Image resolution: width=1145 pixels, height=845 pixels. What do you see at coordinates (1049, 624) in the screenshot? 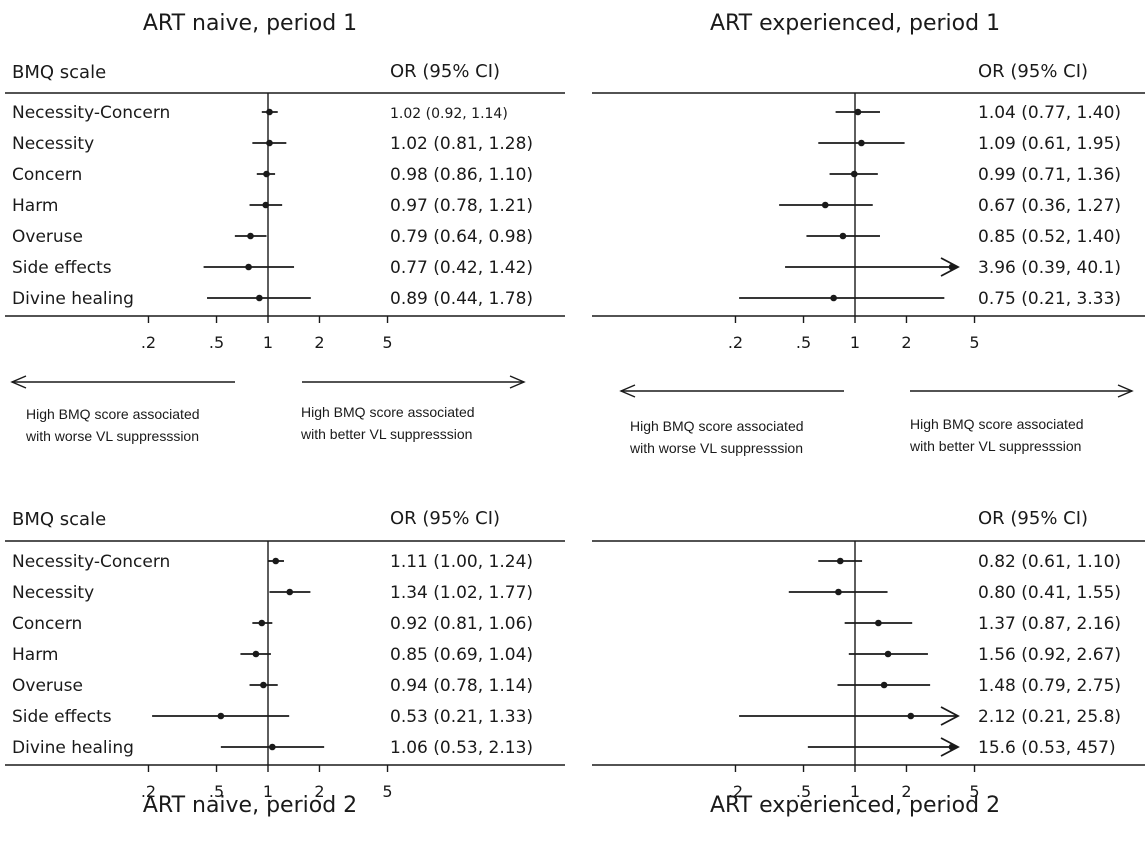
I see `row-estimate-text: 1.37 (0.87, 2.16)` at bounding box center [1049, 624].